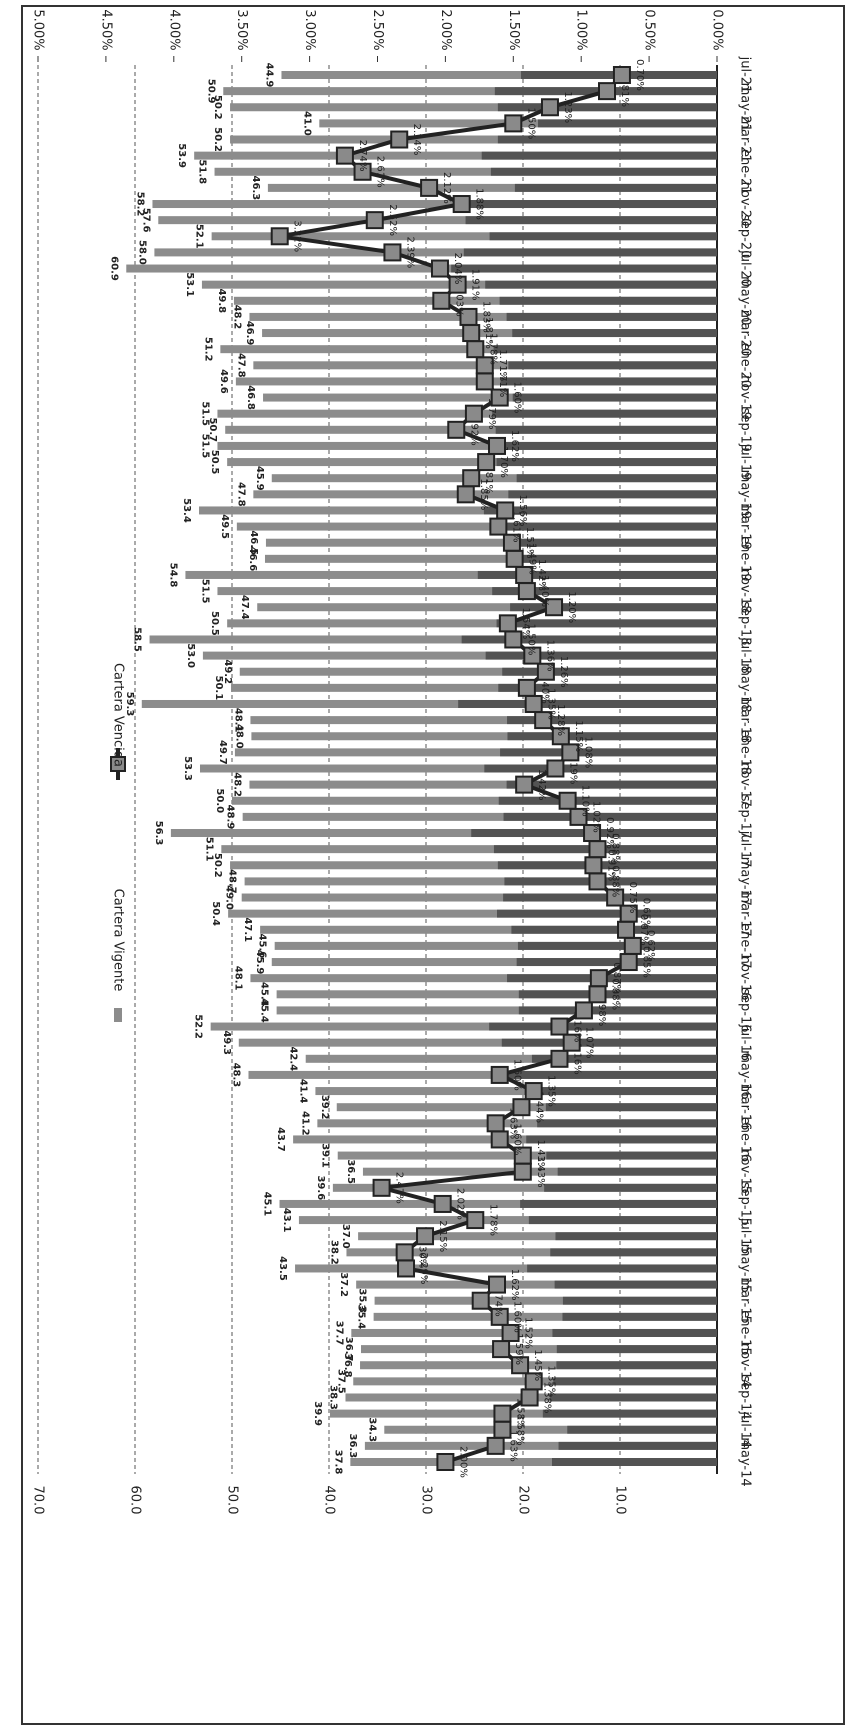  I want to click on data-label: 60.9, so click(113, 268).